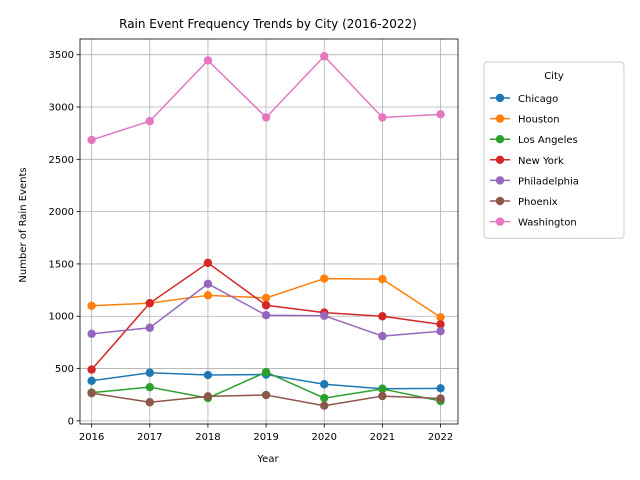  Describe the element at coordinates (61, 317) in the screenshot. I see `y-tick-label: 1000` at that location.